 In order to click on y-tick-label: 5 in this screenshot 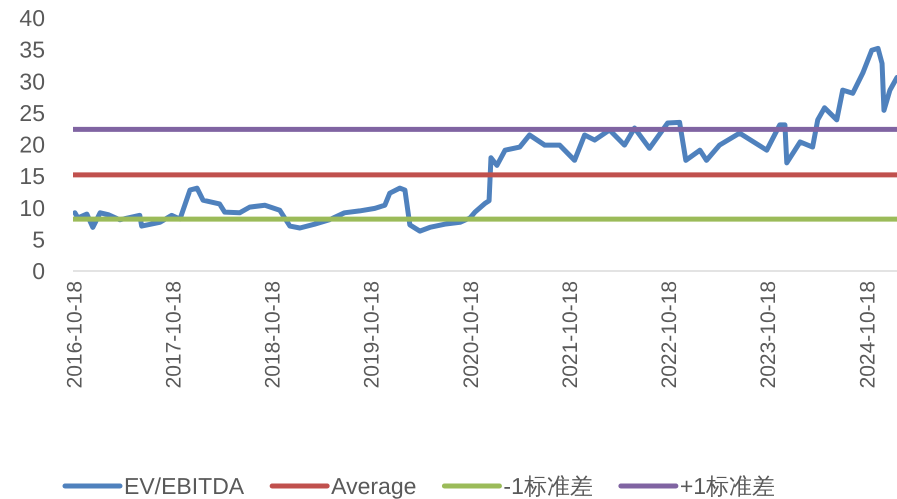, I will do `click(38, 239)`.